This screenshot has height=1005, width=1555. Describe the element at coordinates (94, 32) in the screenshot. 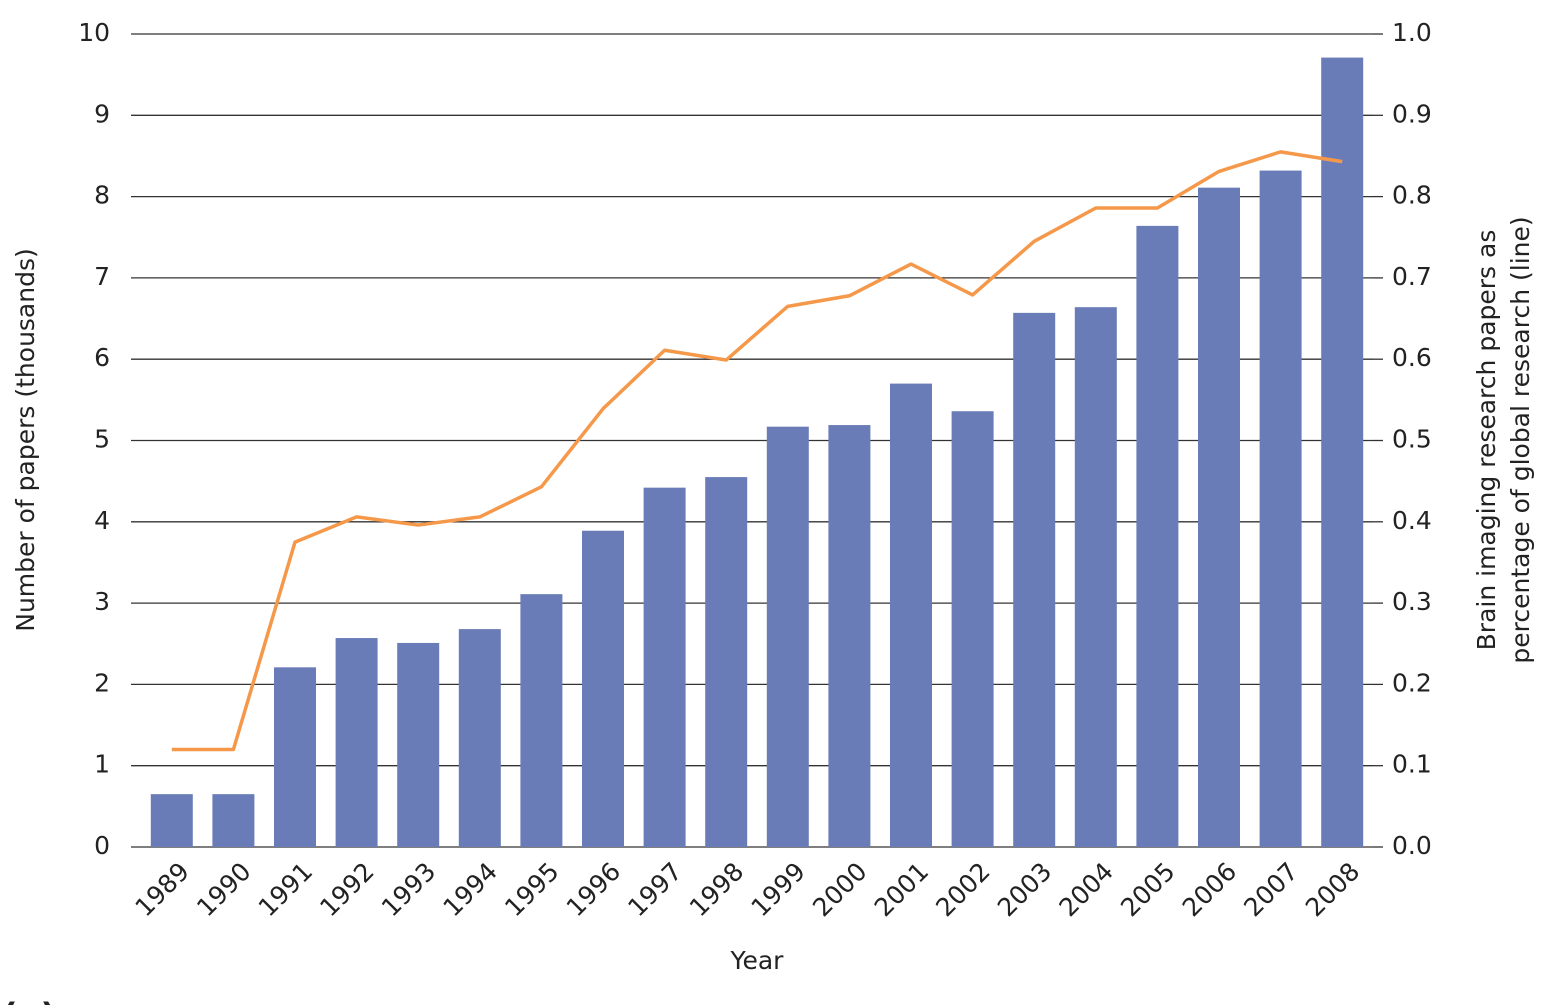

I see `y-tick-label: 10` at that location.